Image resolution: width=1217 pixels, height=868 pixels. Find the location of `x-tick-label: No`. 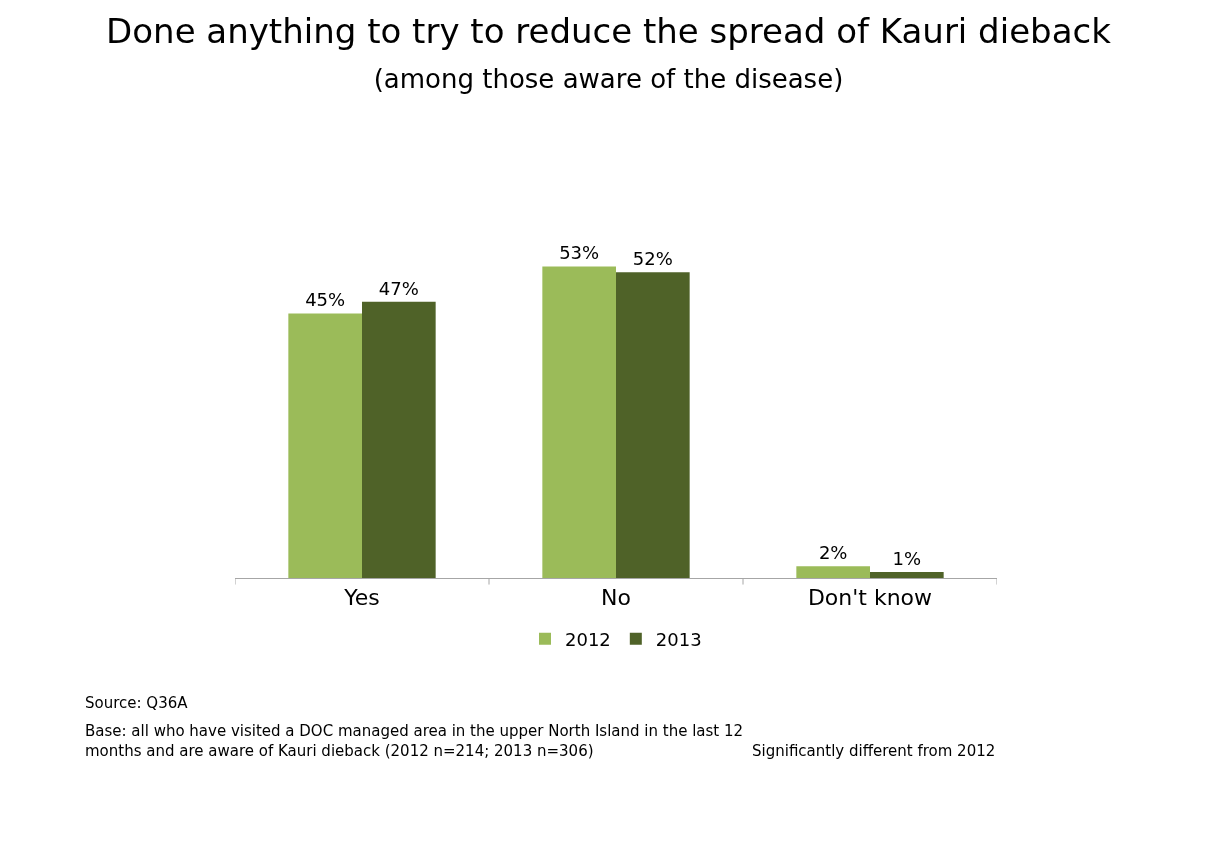

x-tick-label: No is located at coordinates (616, 598).